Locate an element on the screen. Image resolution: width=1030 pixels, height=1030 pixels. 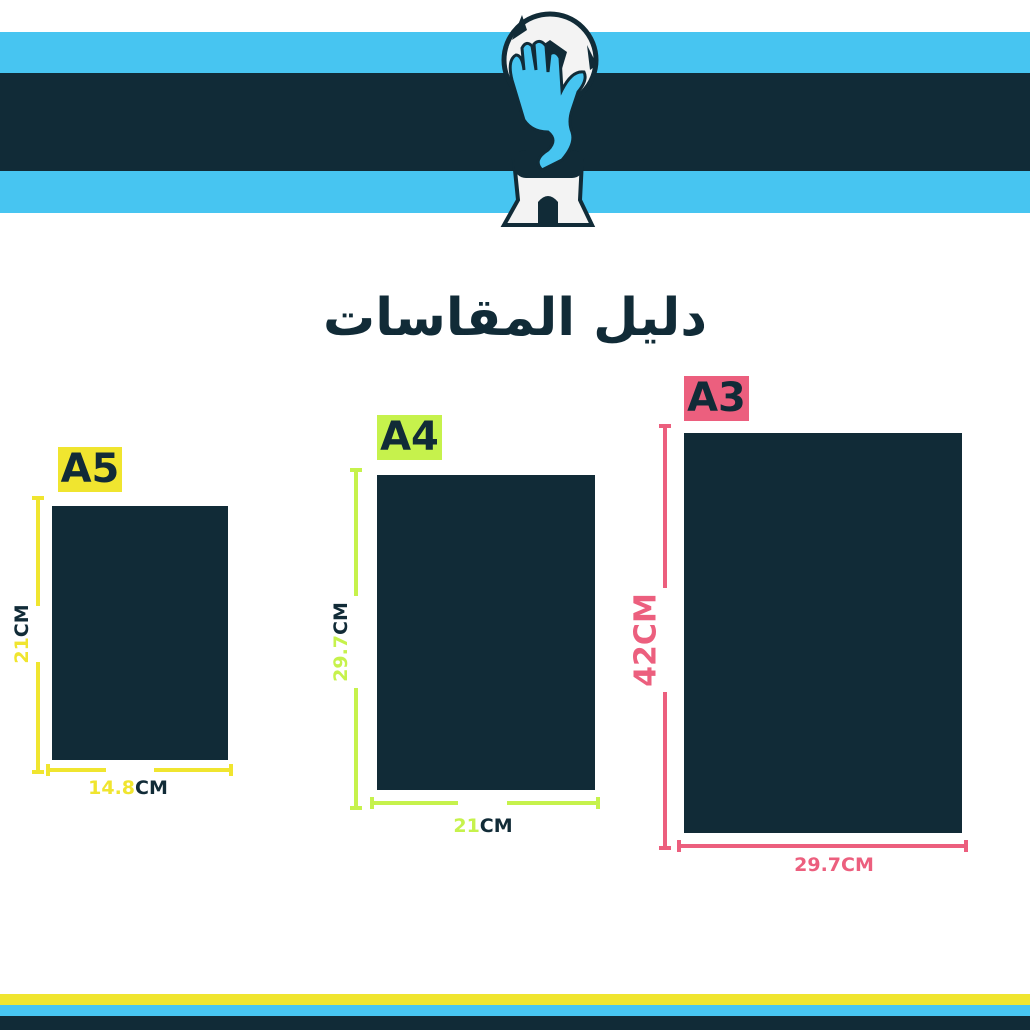
a4-width-label: 21CM is located at coordinates (483, 826).